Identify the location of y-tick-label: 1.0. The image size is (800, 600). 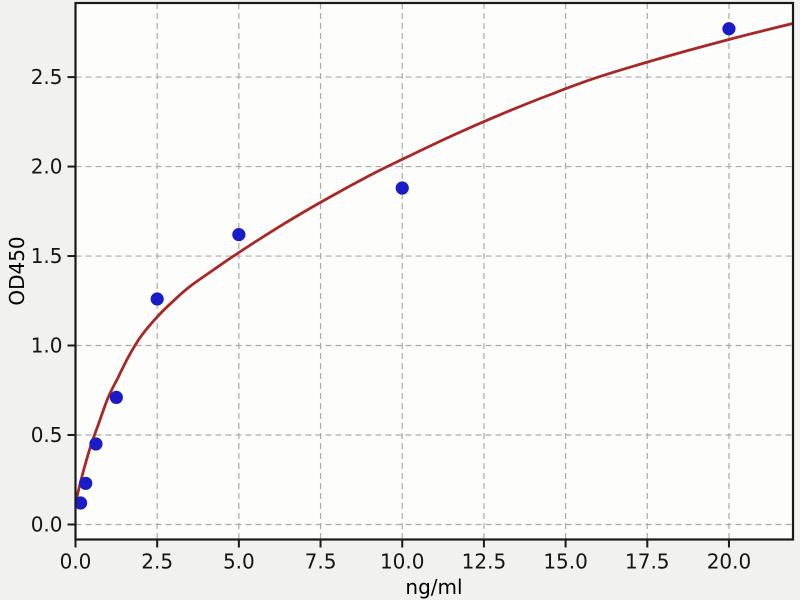
(47, 346).